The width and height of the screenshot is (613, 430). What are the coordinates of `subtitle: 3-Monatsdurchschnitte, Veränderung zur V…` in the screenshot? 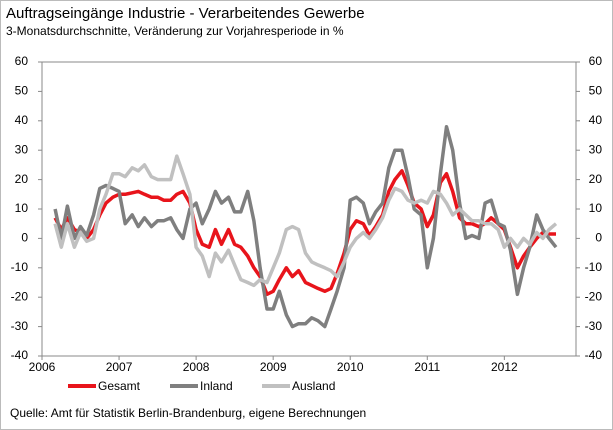 It's located at (175, 31).